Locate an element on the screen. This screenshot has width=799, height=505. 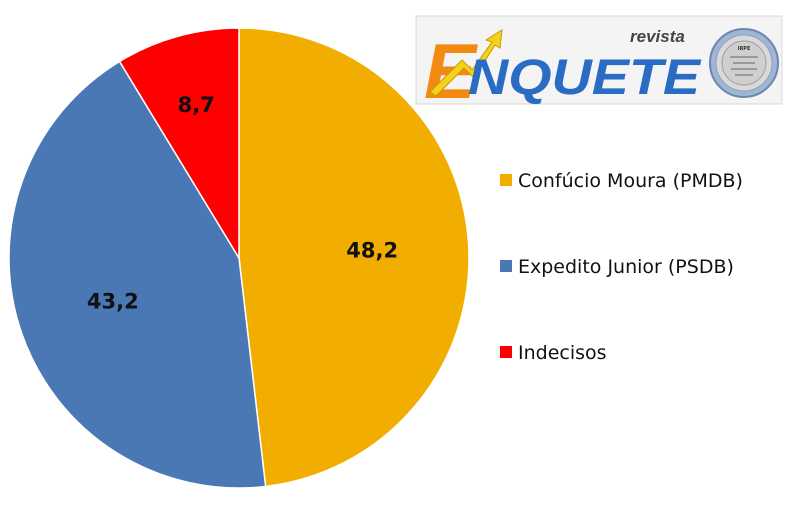
svg-text: IRPE is located at coordinates (744, 49).